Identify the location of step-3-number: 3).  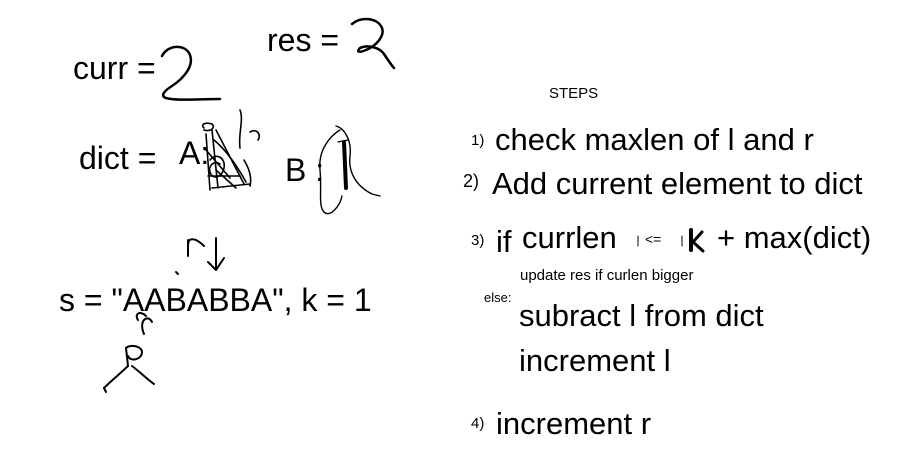
(478, 240).